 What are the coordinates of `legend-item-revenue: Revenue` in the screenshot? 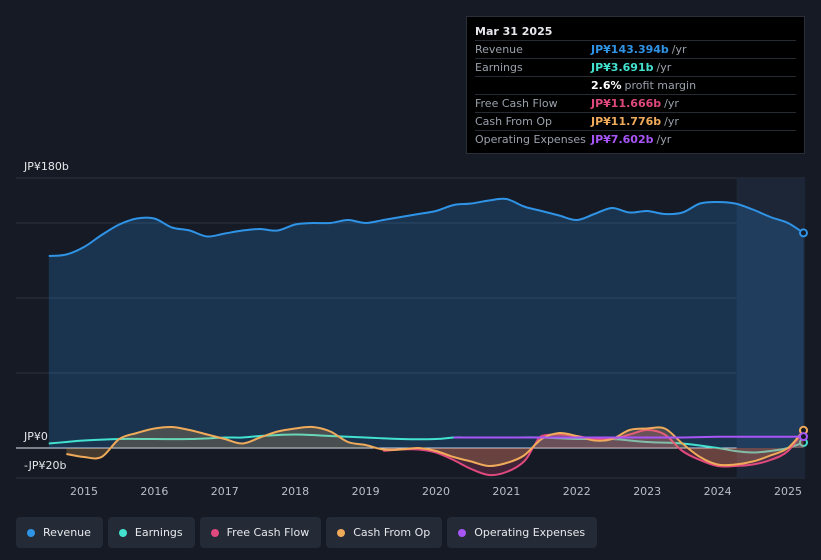 It's located at (59, 532).